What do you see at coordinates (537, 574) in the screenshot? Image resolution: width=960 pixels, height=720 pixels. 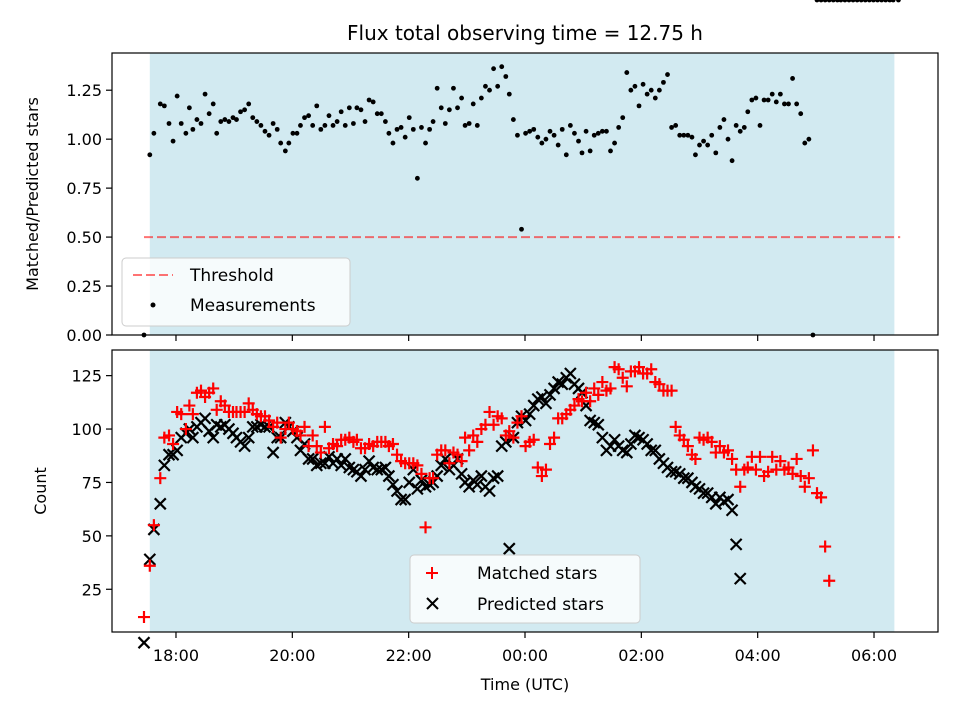 I see `legend-matched-label: Matched stars` at bounding box center [537, 574].